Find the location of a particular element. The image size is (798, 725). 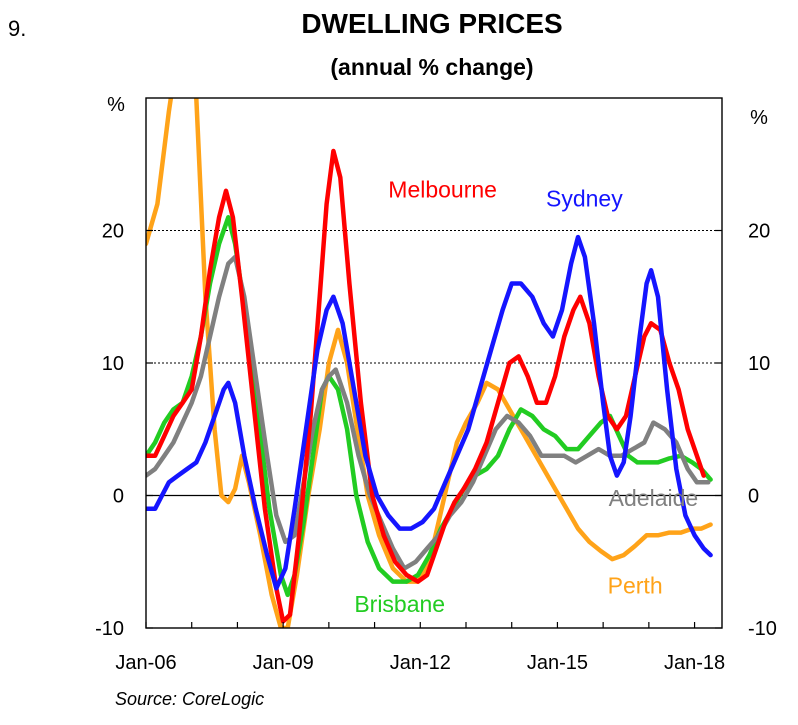

source-note: Source: CoreLogic is located at coordinates (189, 699).